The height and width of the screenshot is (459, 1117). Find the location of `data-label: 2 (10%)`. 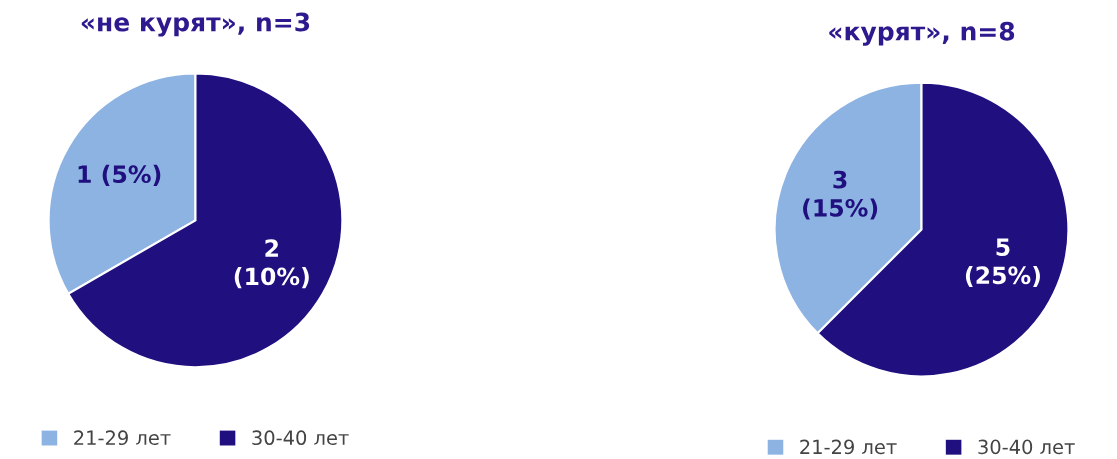

data-label: 2 (10%) is located at coordinates (271, 264).